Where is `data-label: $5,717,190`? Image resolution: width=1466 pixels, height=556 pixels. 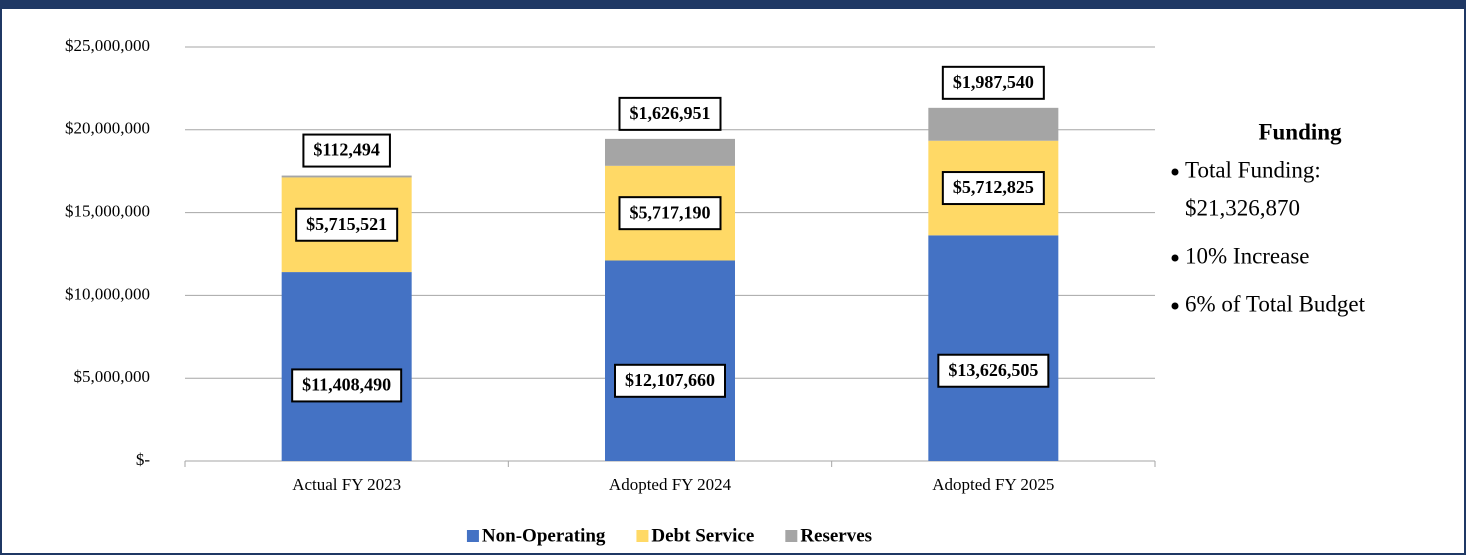
data-label: $5,717,190 is located at coordinates (670, 212).